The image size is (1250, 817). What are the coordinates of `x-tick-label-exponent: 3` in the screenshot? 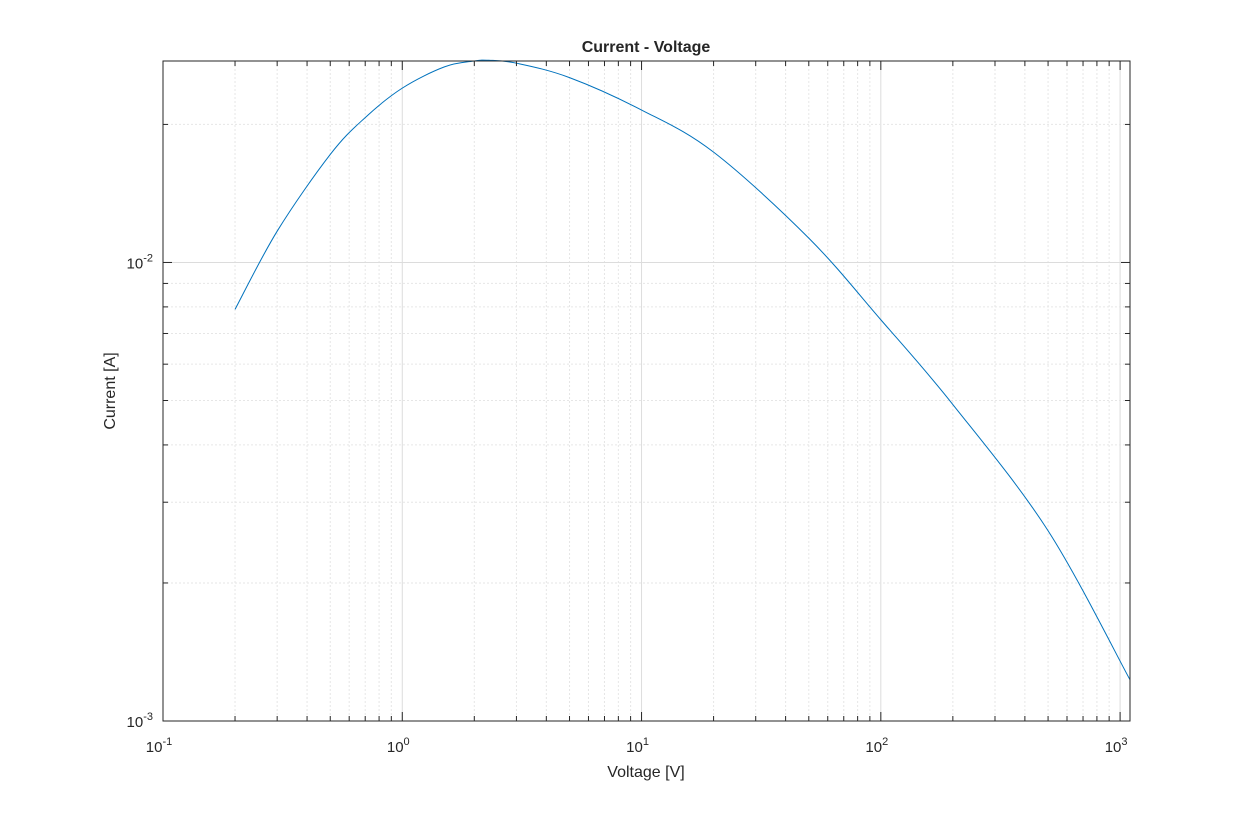 It's located at (1124, 742).